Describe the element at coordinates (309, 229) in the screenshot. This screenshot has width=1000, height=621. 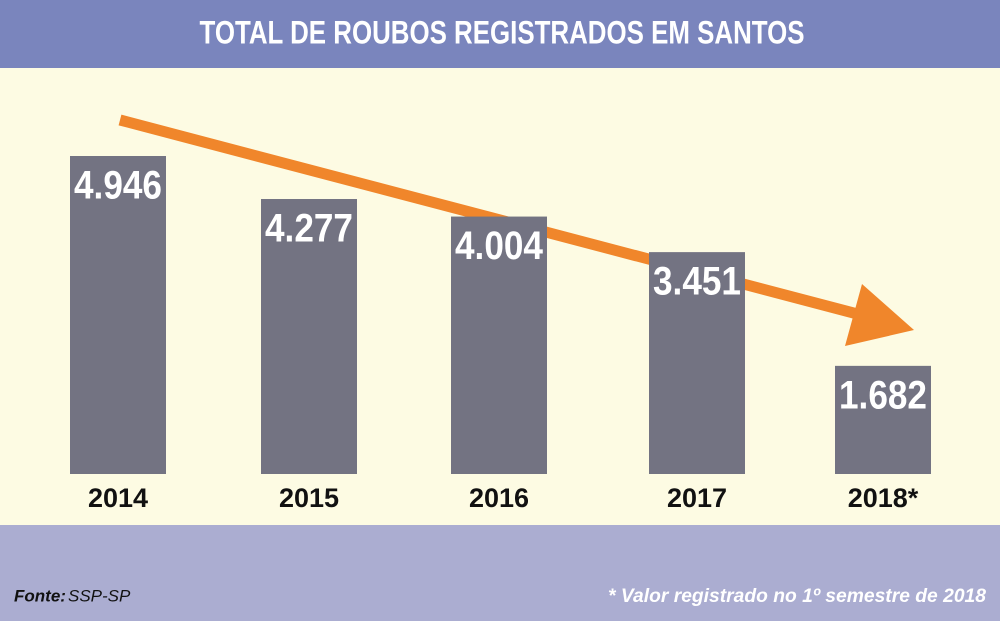
I see `value-label: 4.277` at that location.